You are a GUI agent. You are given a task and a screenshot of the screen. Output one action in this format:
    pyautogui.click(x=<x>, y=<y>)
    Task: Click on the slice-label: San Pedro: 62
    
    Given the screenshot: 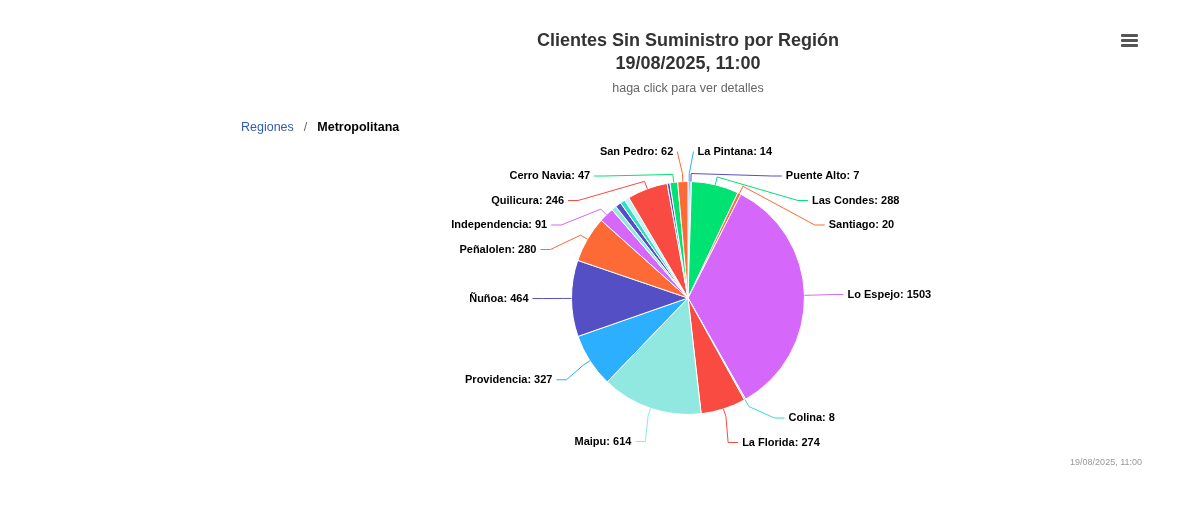 What is the action you would take?
    pyautogui.click(x=636, y=150)
    